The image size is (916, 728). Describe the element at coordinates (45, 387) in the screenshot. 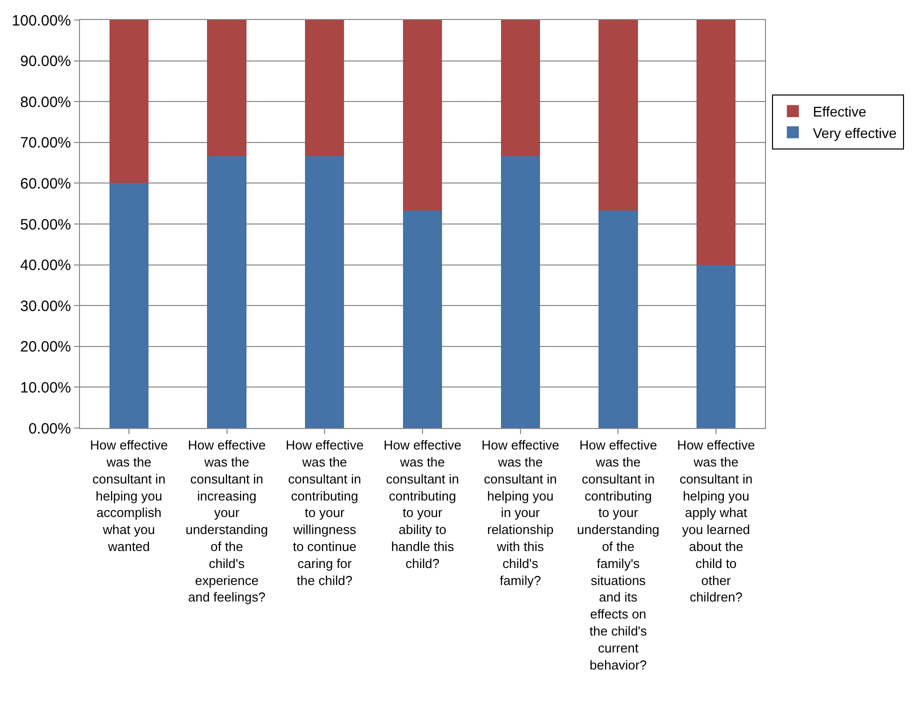

I see `y-tick-label: 10.00%` at that location.